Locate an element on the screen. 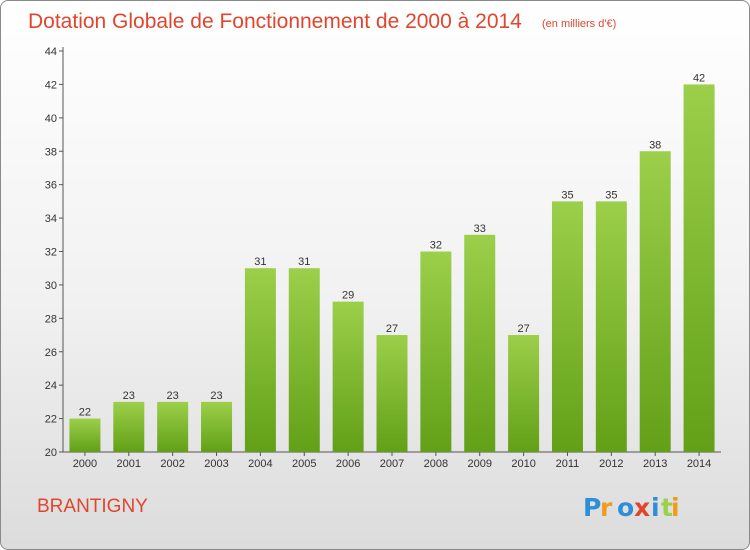  bar-2011 is located at coordinates (567, 326).